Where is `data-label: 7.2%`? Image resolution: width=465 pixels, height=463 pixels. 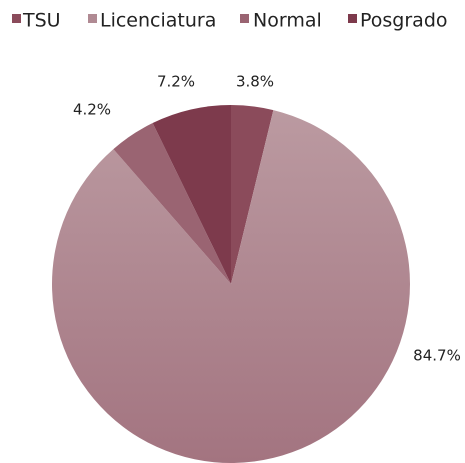 data-label: 7.2% is located at coordinates (176, 82).